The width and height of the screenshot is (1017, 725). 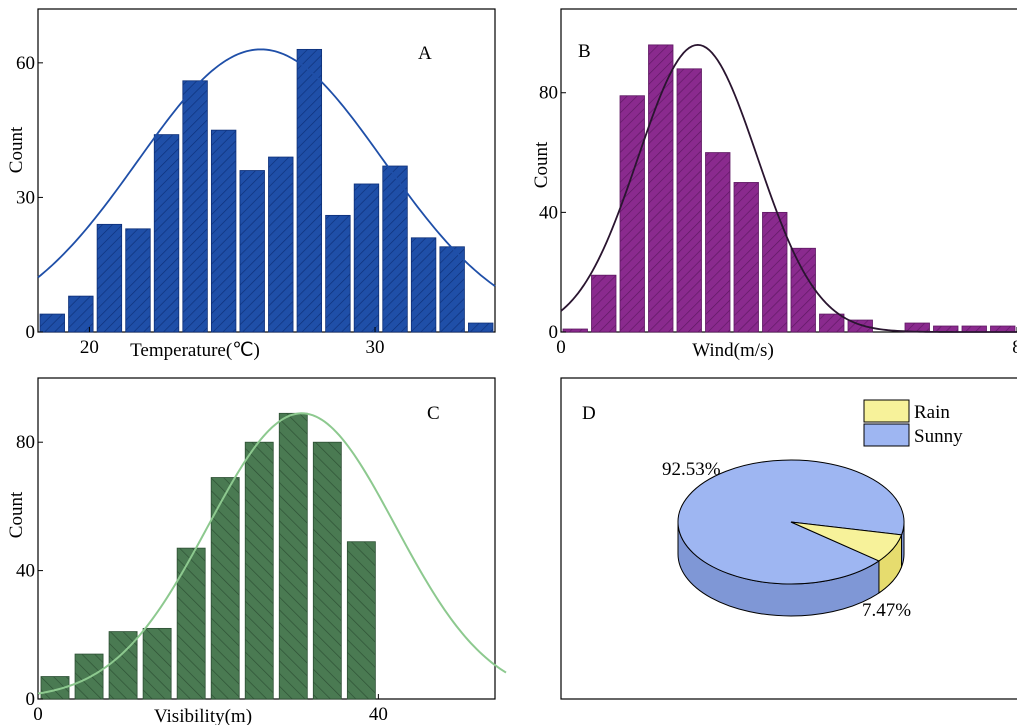 What do you see at coordinates (25, 197) in the screenshot?
I see `y-tick-label-a-1: 30` at bounding box center [25, 197].